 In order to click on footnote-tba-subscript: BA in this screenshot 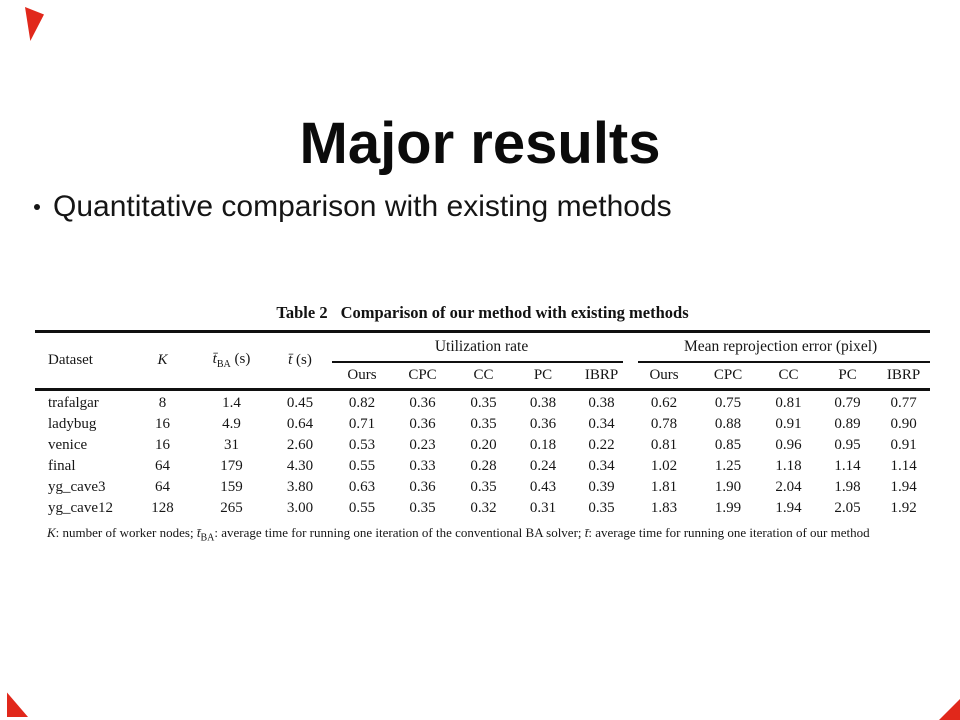, I will do `click(207, 538)`.